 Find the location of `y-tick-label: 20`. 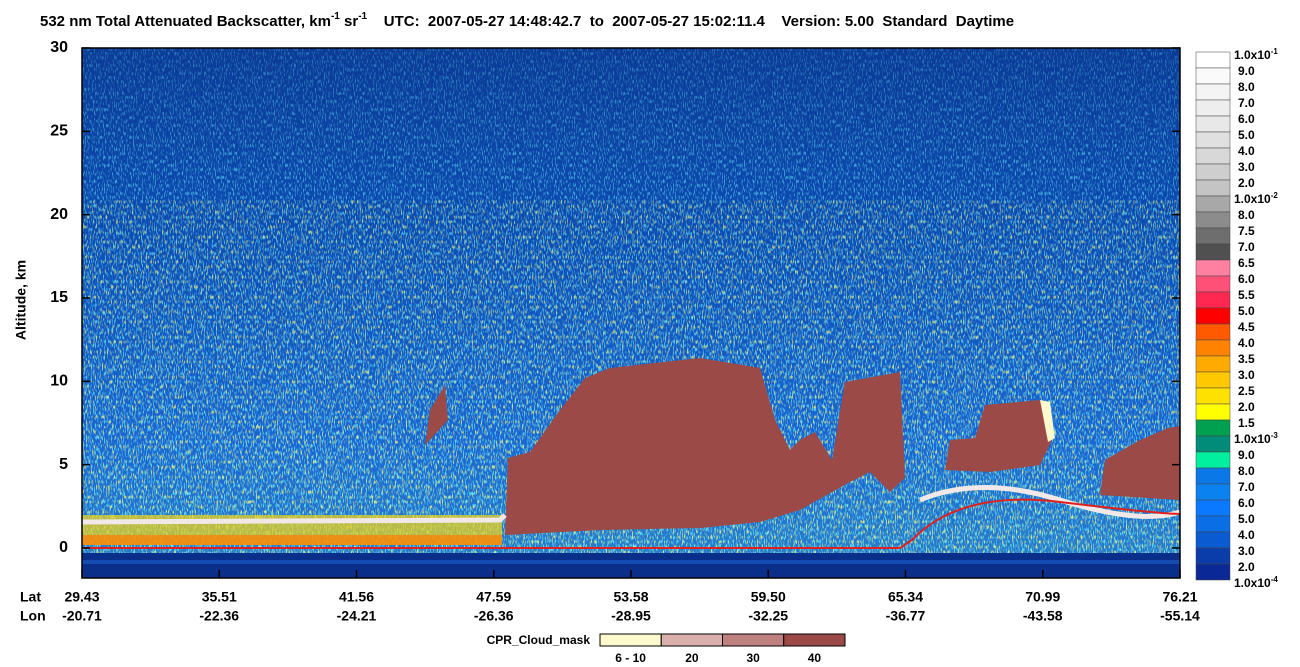

y-tick-label: 20 is located at coordinates (59, 214).